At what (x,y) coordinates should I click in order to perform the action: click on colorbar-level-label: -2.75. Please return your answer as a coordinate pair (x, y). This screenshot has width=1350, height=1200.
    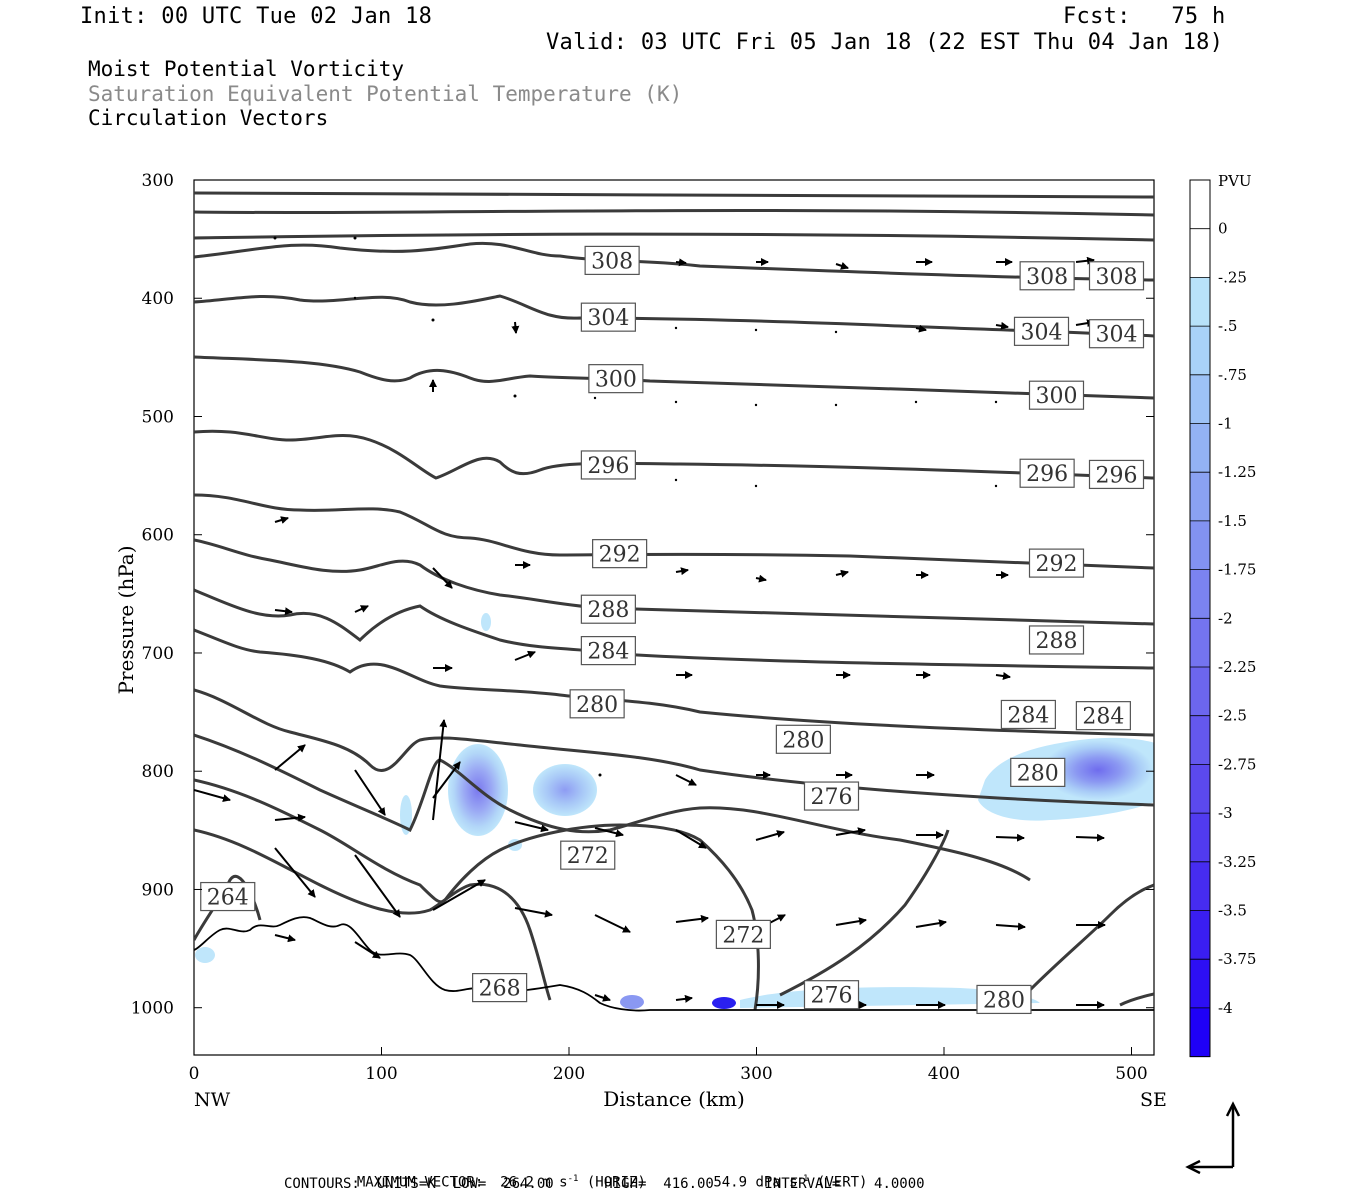
    Looking at the image, I should click on (1237, 764).